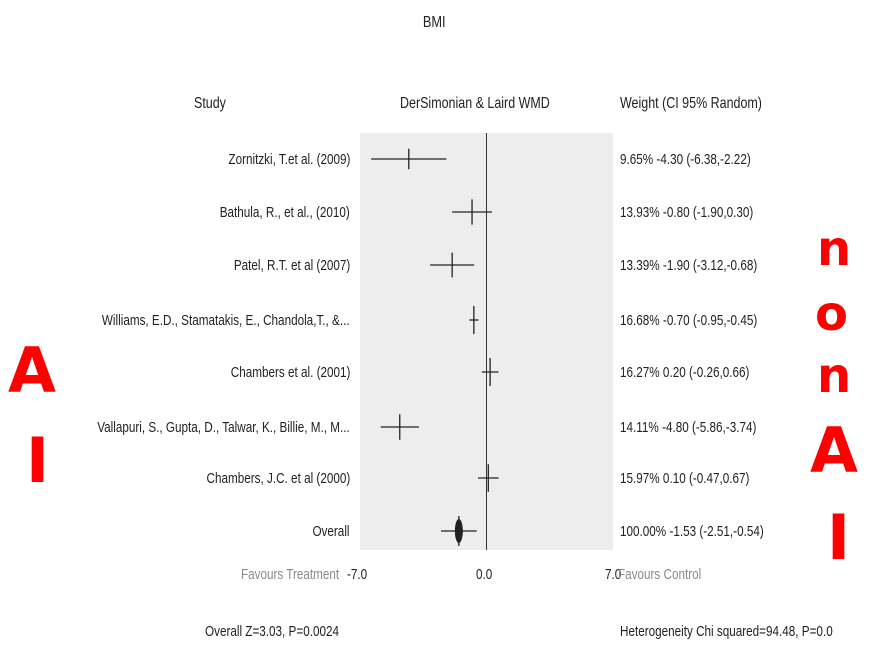 The image size is (869, 648). I want to click on study-label: Zornitzki, T.et al. (2009), so click(288, 159).